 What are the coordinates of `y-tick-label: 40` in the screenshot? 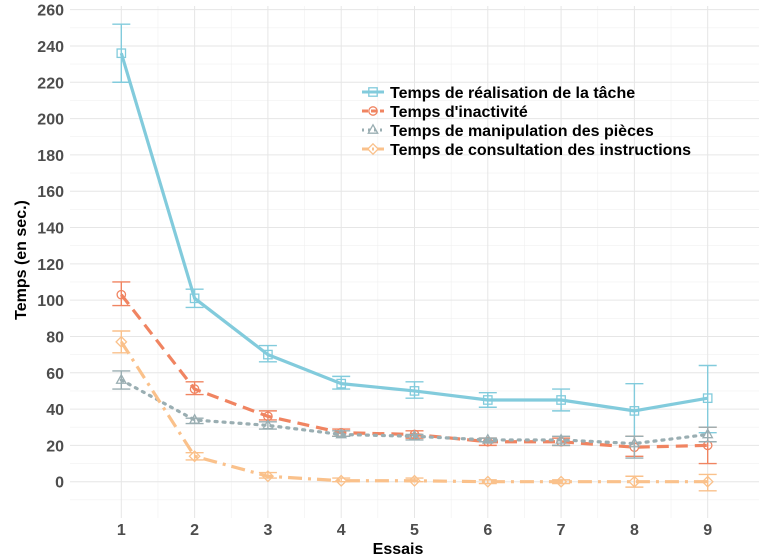 It's located at (55, 410).